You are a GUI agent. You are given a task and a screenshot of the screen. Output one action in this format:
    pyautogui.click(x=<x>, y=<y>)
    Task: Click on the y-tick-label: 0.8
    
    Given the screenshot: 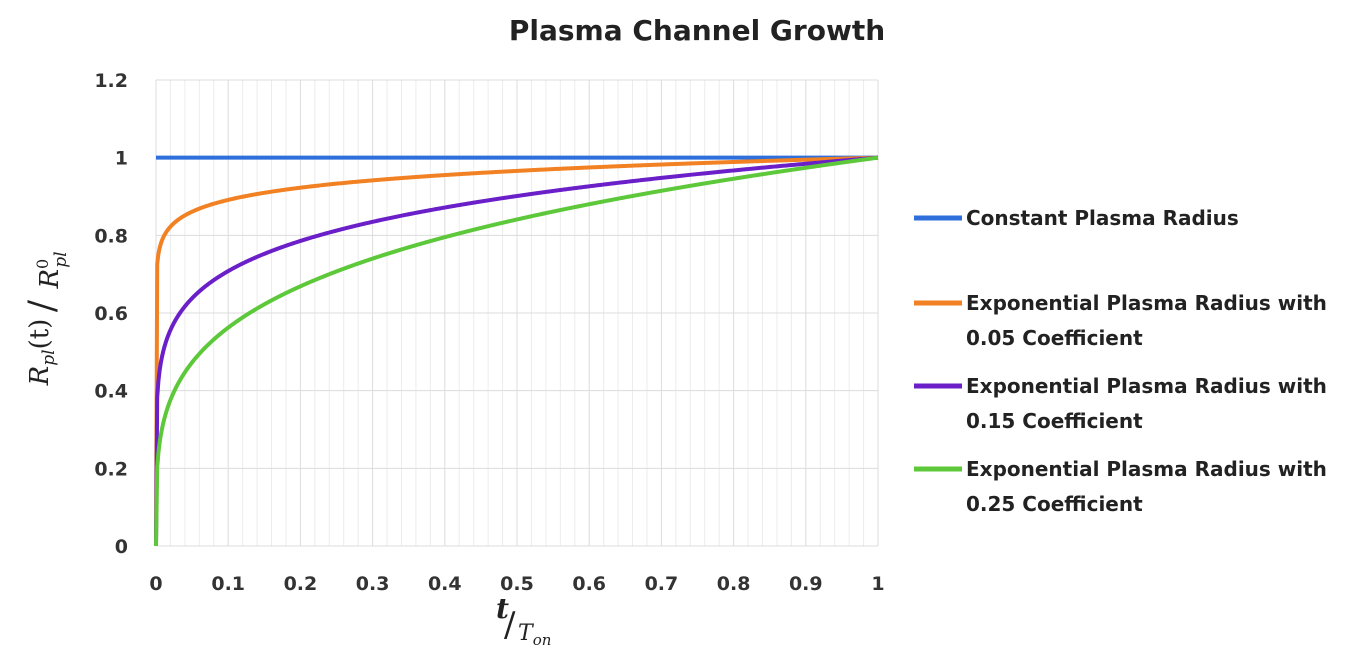 What is the action you would take?
    pyautogui.click(x=111, y=236)
    